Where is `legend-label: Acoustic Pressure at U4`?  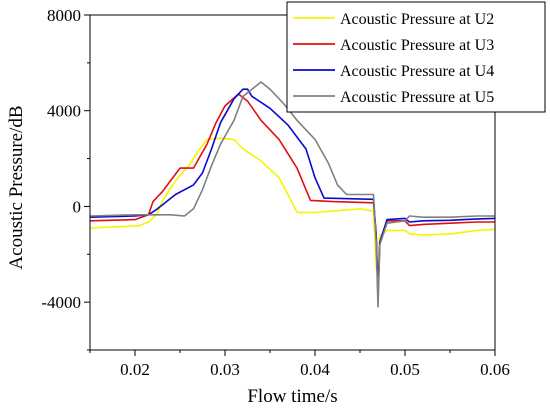 legend-label: Acoustic Pressure at U4 is located at coordinates (417, 71).